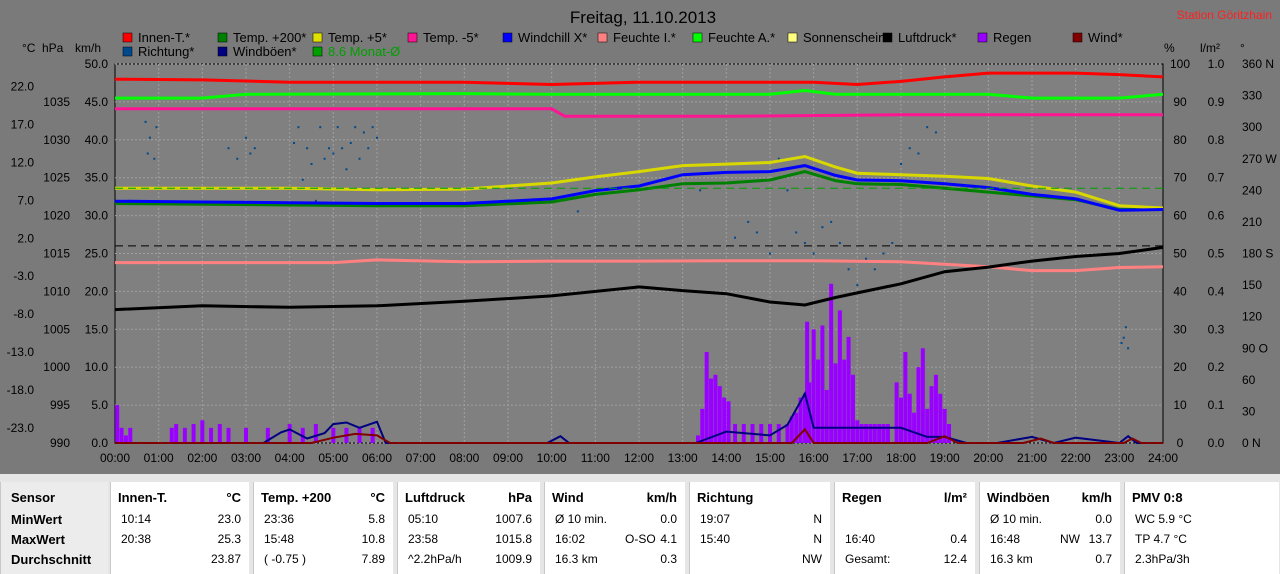  Describe the element at coordinates (23, 276) in the screenshot. I see `tick-label-celsius: -3.0` at that location.